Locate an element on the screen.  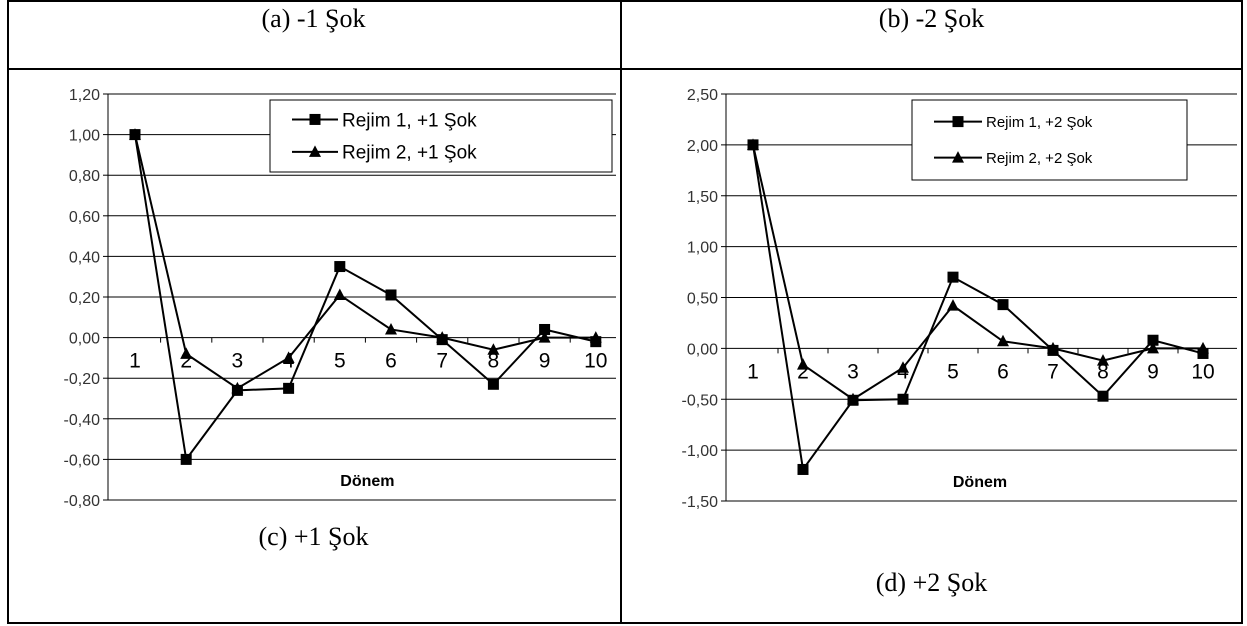
y-tick-label: 1,20 is located at coordinates (84, 95).